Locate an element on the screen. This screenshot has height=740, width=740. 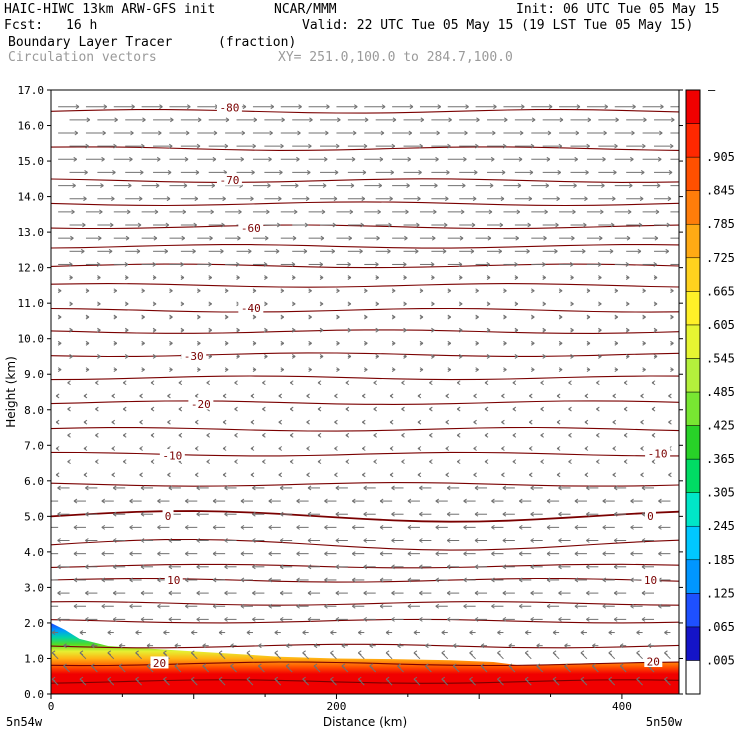
colorbar-label: .845 is located at coordinates (720, 191).